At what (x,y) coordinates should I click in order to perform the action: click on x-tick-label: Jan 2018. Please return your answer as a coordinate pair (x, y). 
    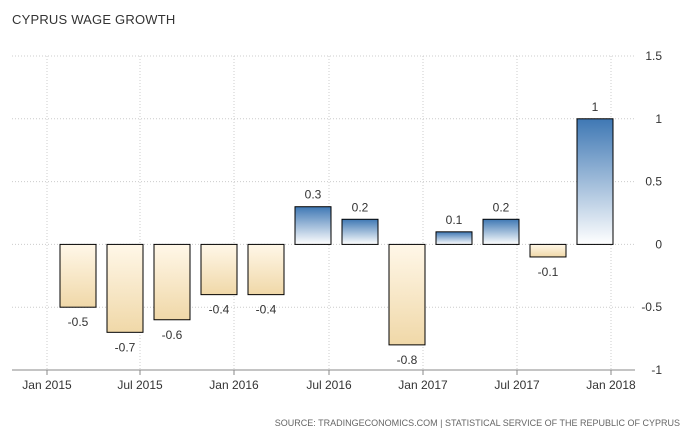
    Looking at the image, I should click on (611, 385).